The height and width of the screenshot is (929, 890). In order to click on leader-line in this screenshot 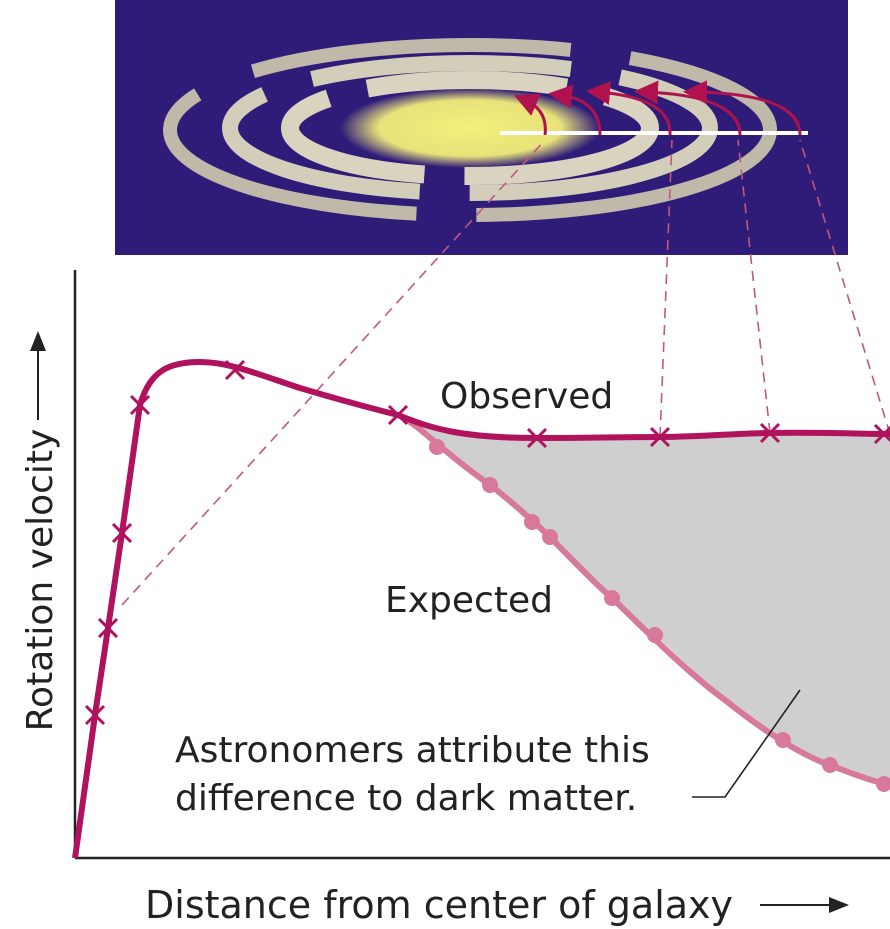, I will do `click(746, 743)`.